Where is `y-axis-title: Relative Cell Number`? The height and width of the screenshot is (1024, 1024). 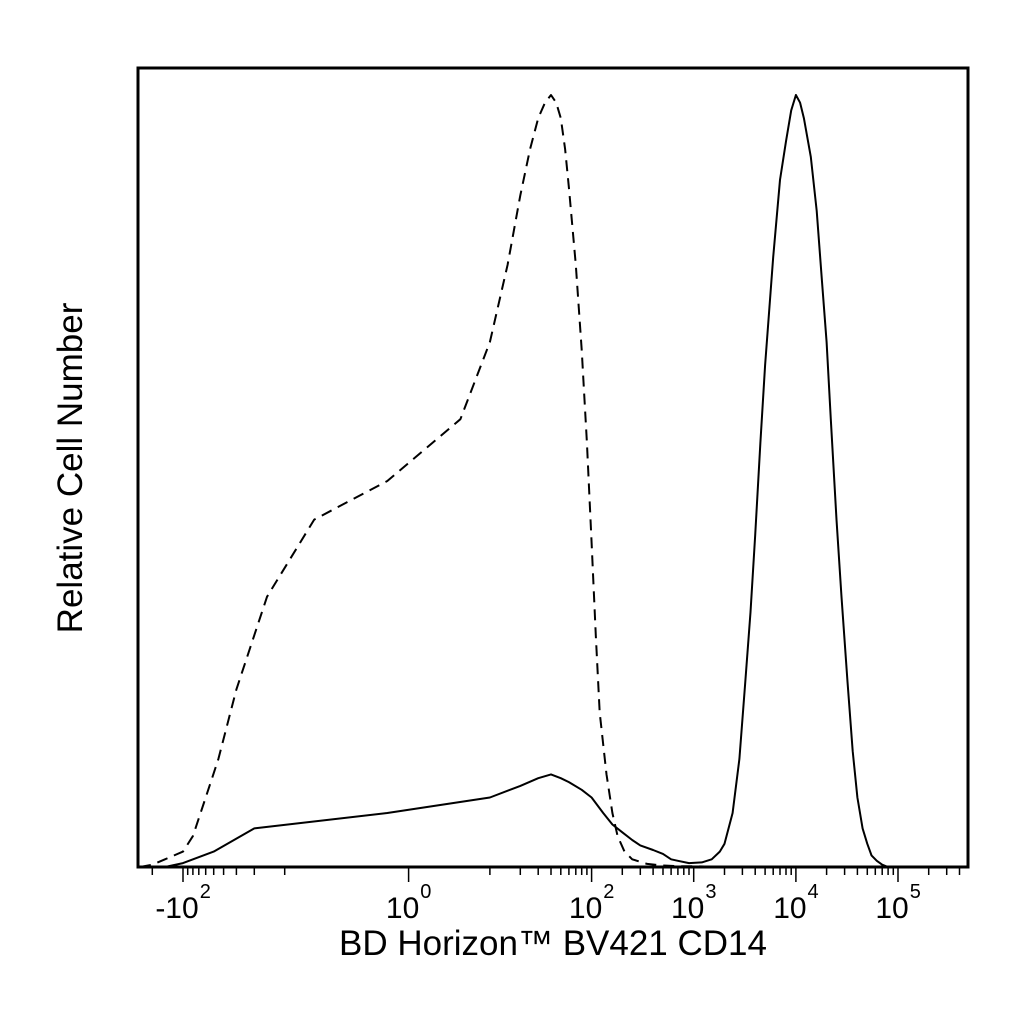 y-axis-title: Relative Cell Number is located at coordinates (70, 467).